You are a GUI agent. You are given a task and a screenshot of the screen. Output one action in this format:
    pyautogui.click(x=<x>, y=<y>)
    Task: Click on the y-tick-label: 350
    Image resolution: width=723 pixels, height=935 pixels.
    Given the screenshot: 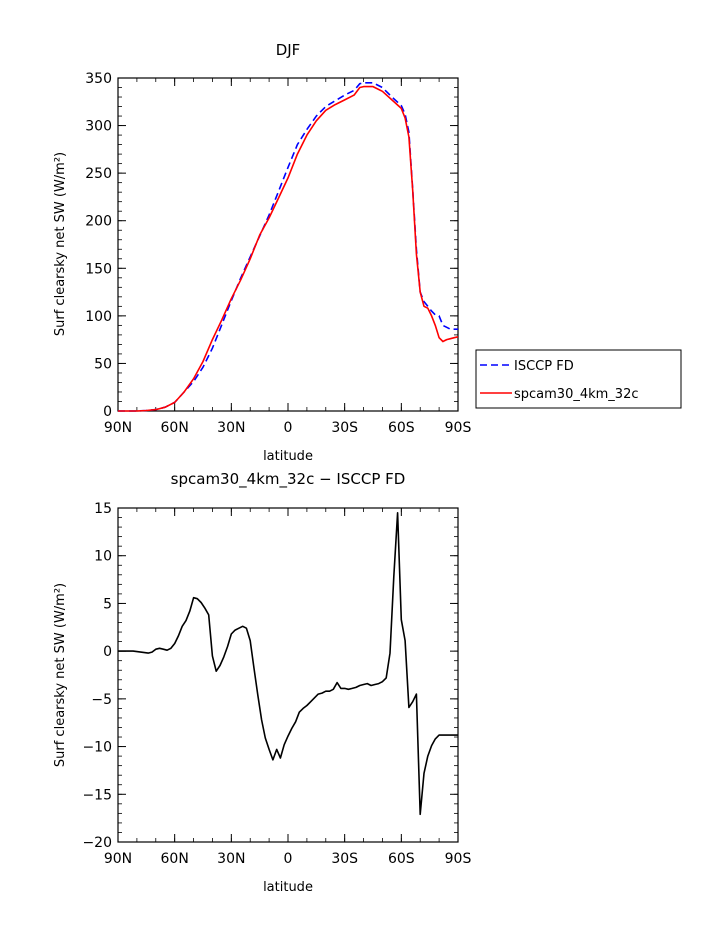 What is the action you would take?
    pyautogui.click(x=98, y=79)
    